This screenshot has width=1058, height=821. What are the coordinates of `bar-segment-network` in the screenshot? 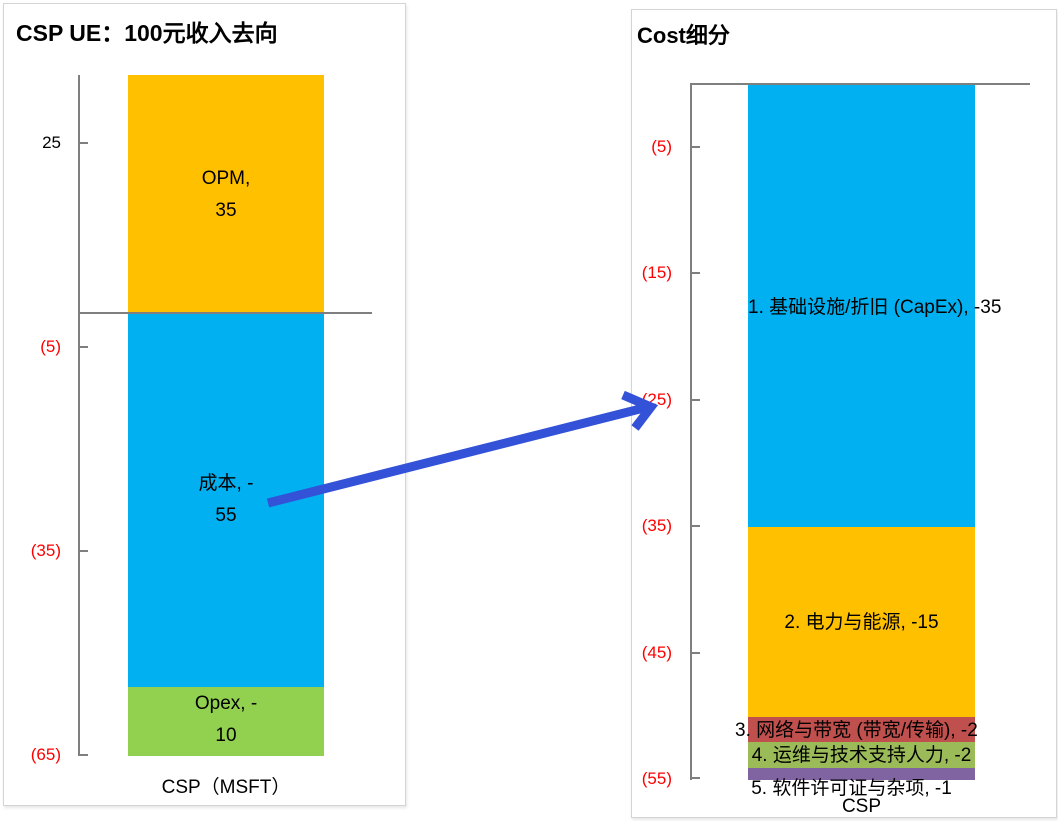 It's located at (861, 729).